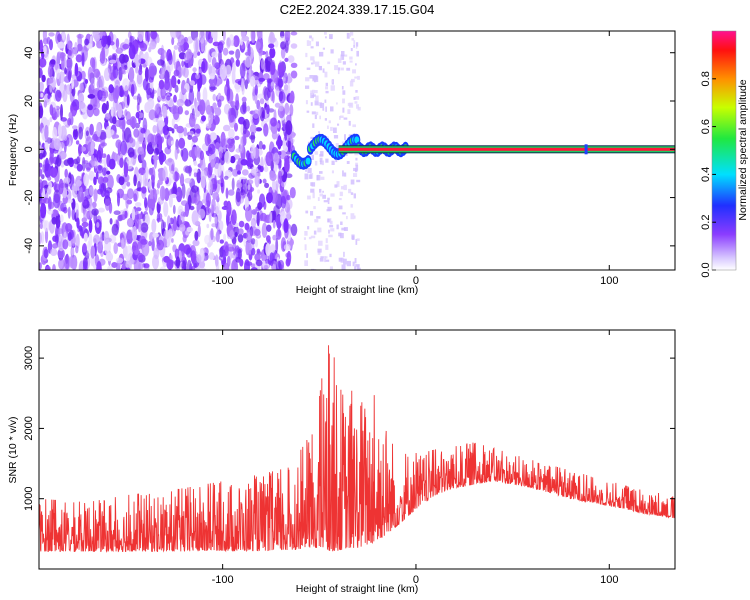 This screenshot has width=750, height=600. What do you see at coordinates (13, 449) in the screenshot?
I see `snr-y-label: SNR (10 * v/v)` at bounding box center [13, 449].